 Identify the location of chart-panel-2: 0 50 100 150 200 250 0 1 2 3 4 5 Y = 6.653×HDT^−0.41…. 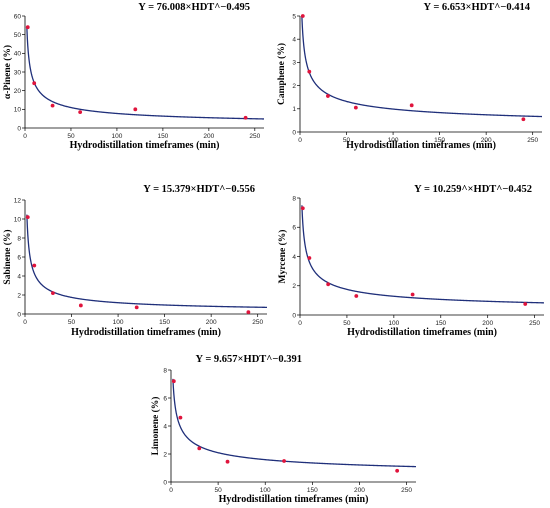
(409, 76).